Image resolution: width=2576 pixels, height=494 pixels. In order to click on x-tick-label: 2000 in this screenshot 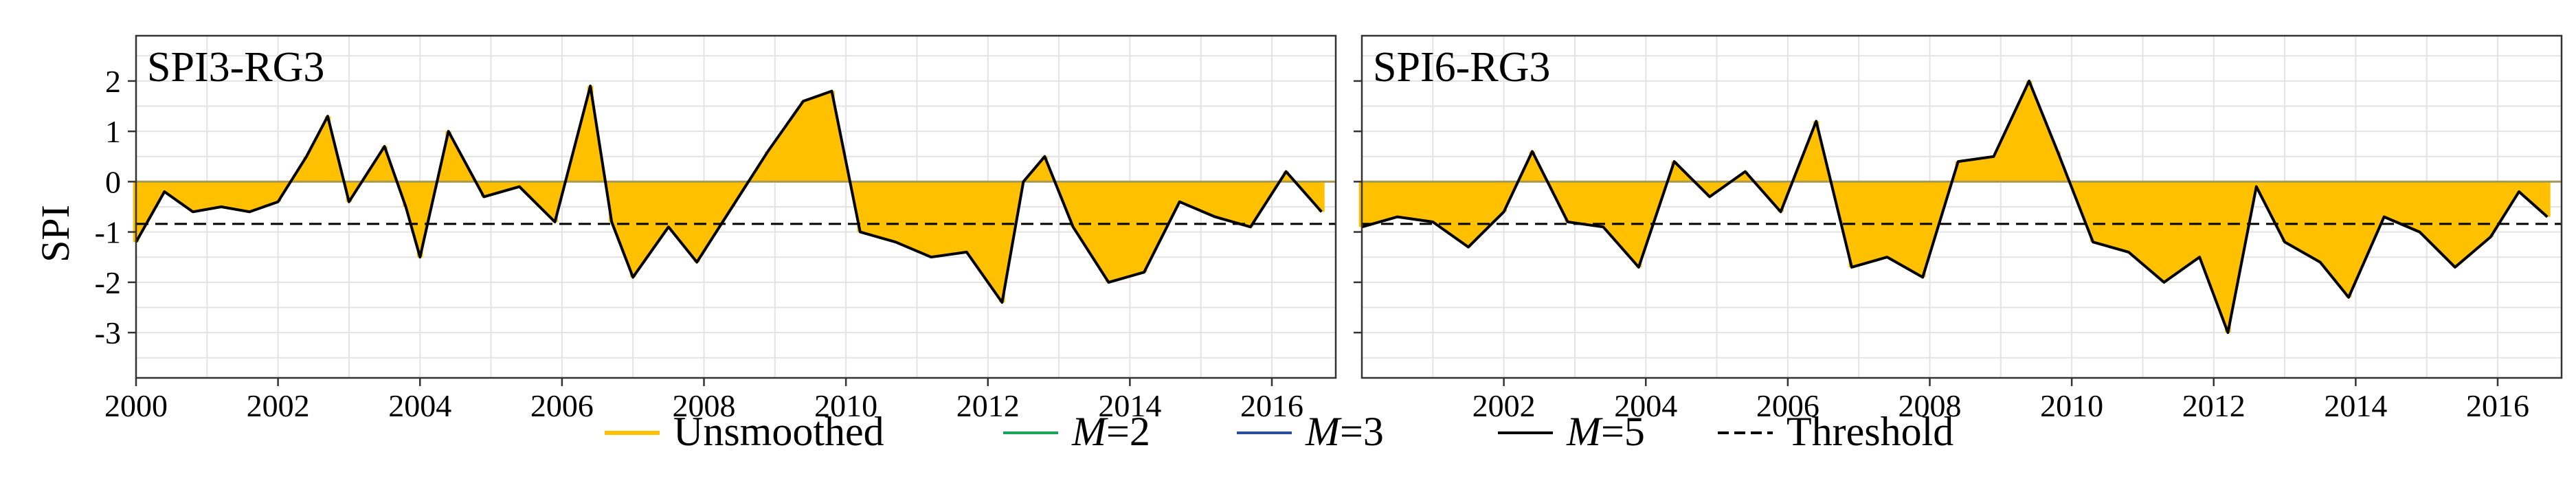, I will do `click(136, 405)`.